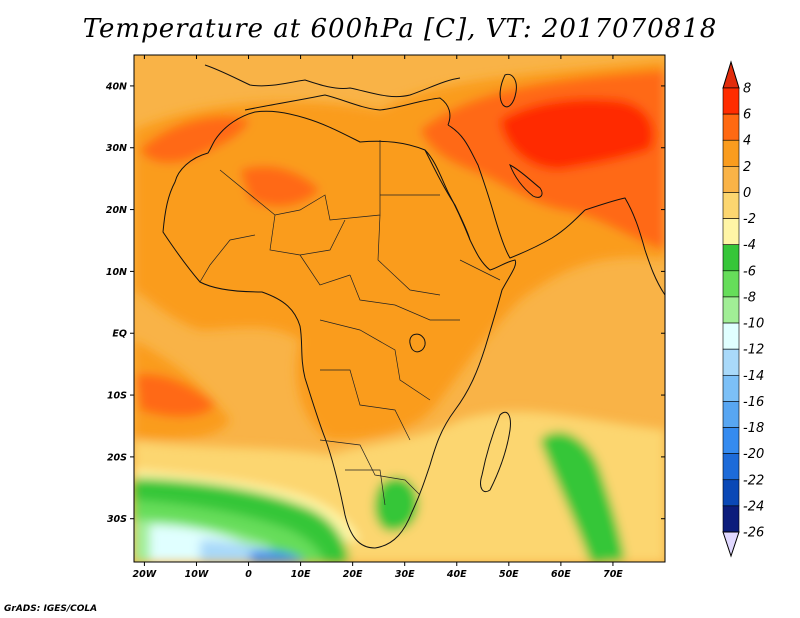 This screenshot has height=618, width=800. Describe the element at coordinates (753, 350) in the screenshot. I see `colorbar-label: -12` at that location.